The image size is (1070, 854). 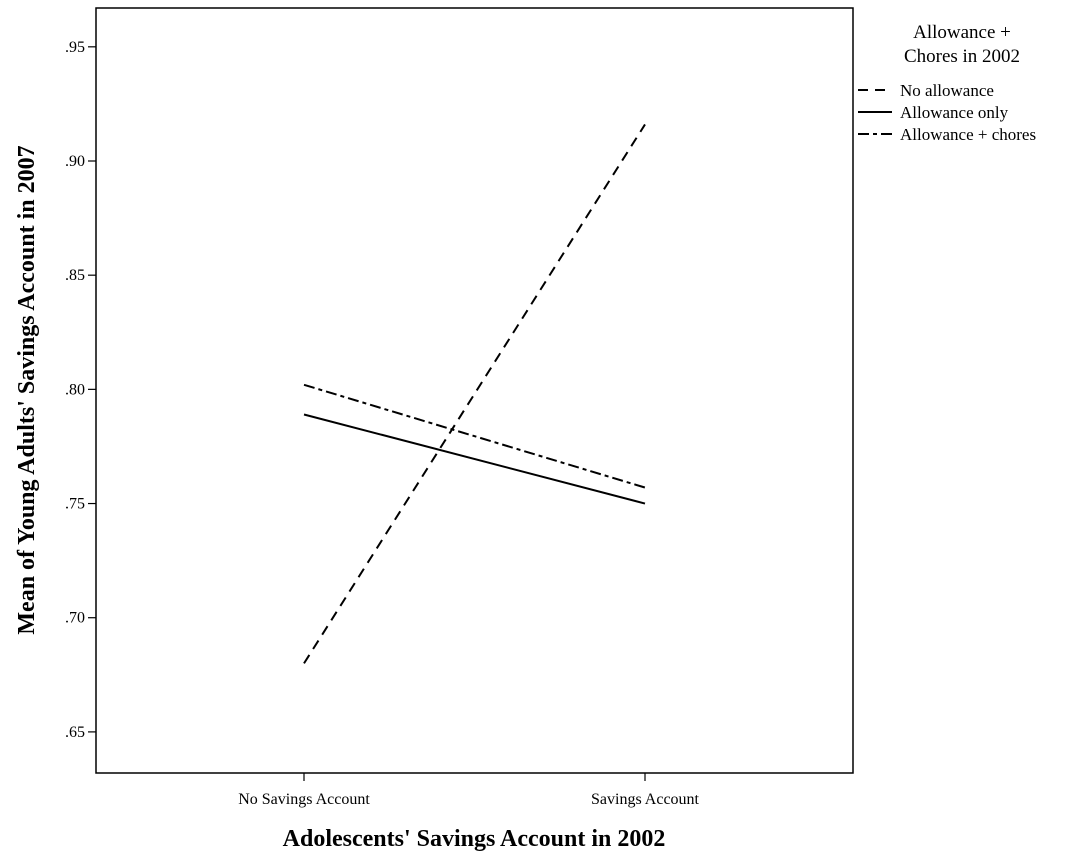 I want to click on legend-label-no-allowance: No allowance, so click(x=947, y=90).